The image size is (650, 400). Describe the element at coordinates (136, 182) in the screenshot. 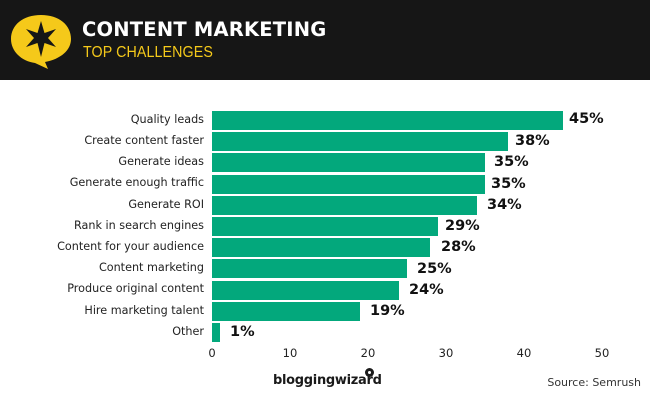

I see `category-label: Generate enough traffic` at that location.